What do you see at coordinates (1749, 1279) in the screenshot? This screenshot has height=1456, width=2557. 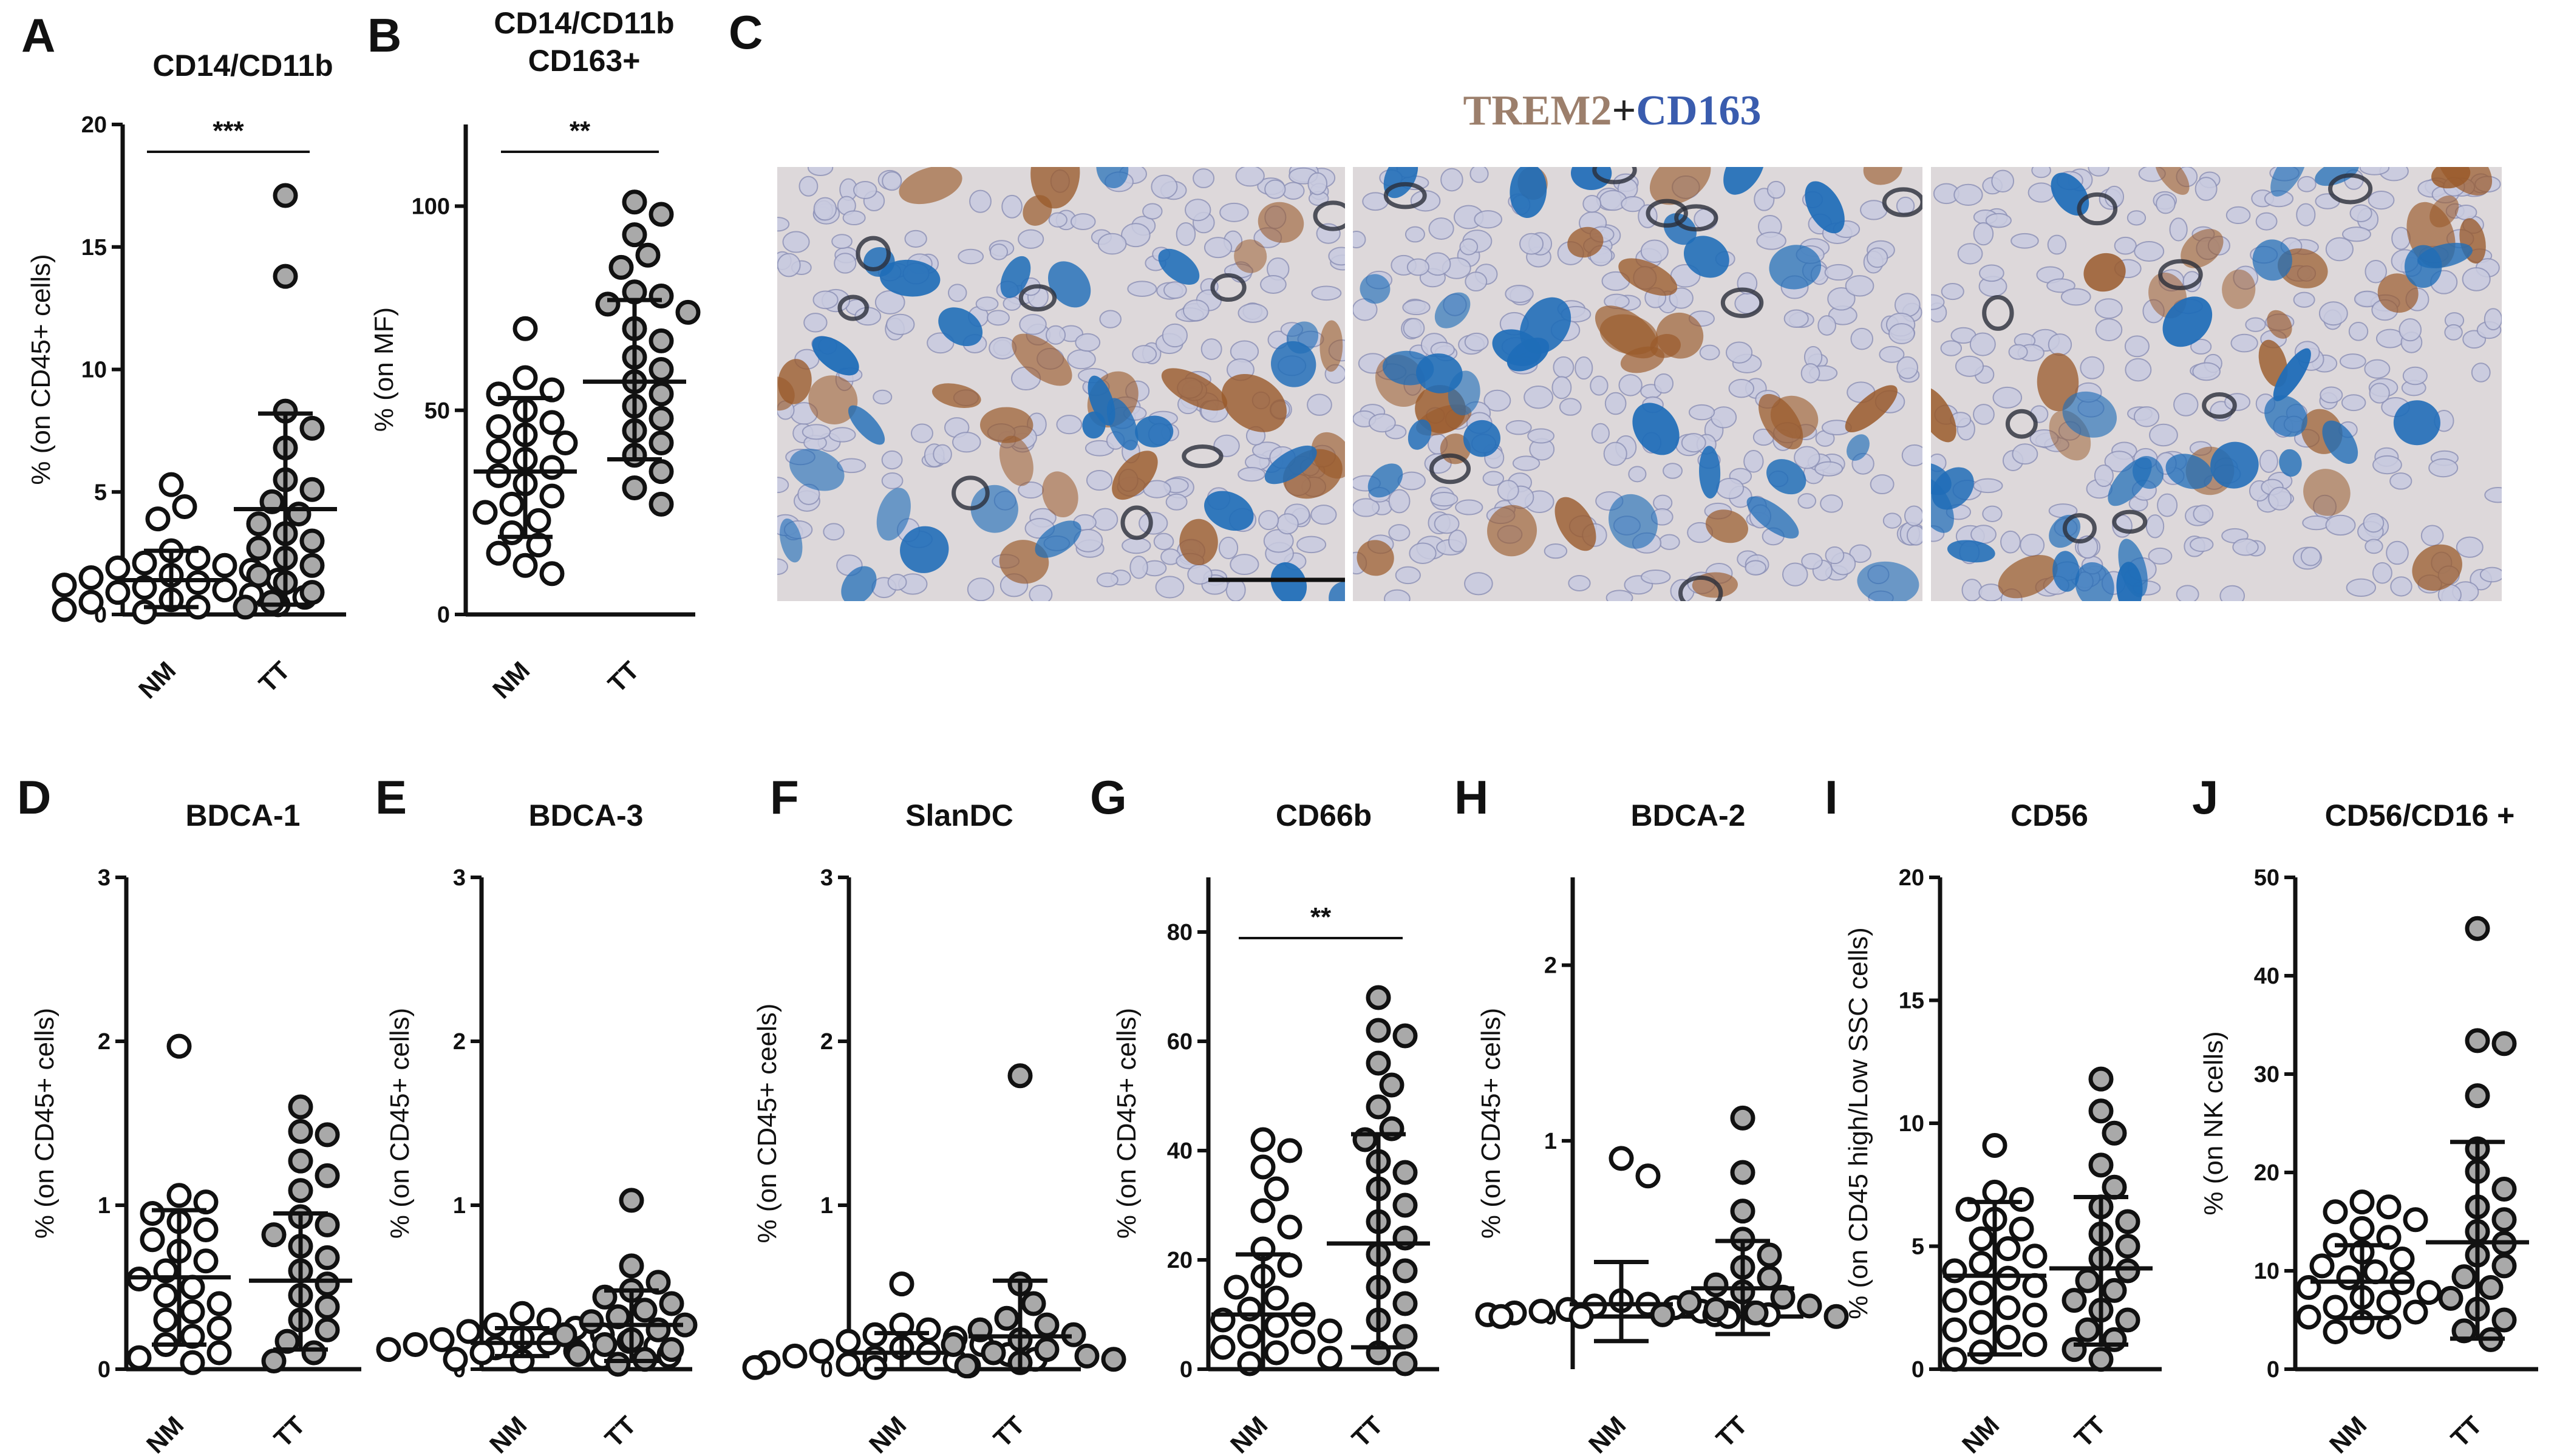 I see `series-tt: TT` at bounding box center [1749, 1279].